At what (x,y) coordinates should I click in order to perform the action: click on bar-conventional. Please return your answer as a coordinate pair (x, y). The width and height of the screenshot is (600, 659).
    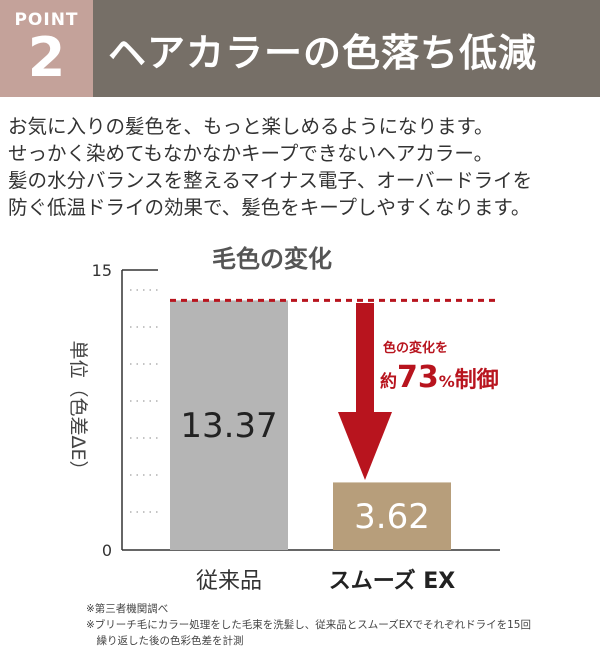
    Looking at the image, I should click on (229, 425).